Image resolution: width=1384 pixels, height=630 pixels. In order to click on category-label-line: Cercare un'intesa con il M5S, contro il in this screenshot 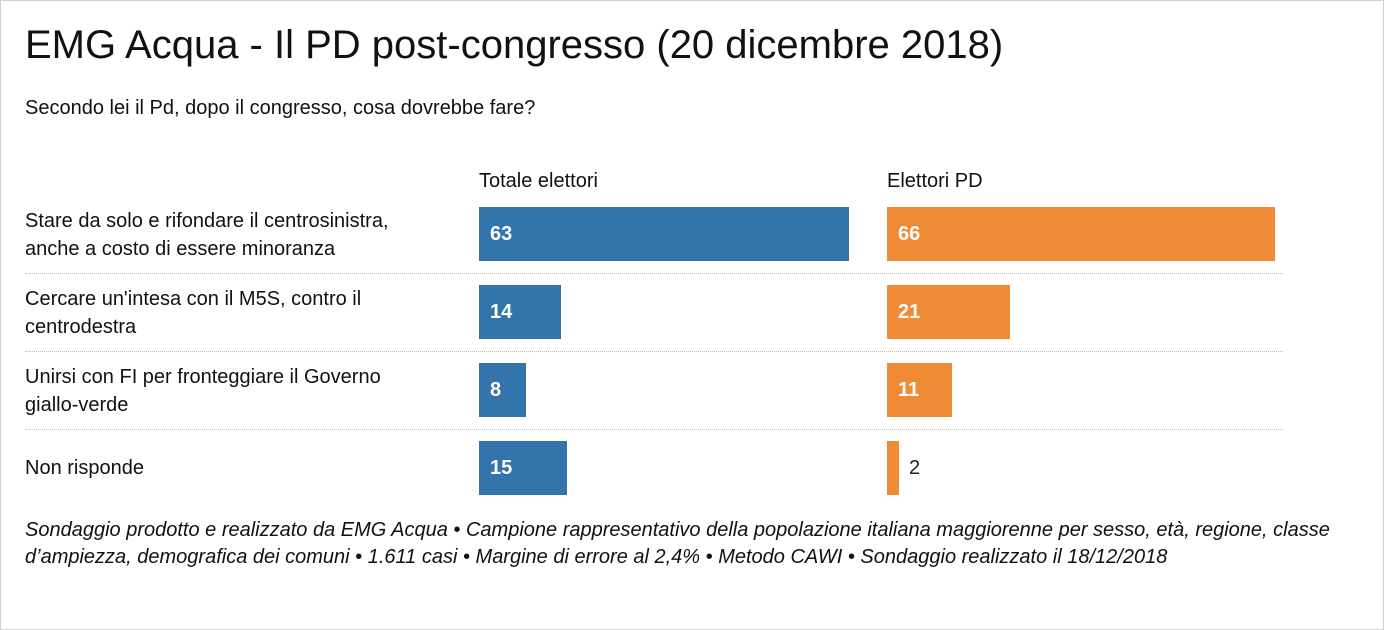, I will do `click(193, 299)`.